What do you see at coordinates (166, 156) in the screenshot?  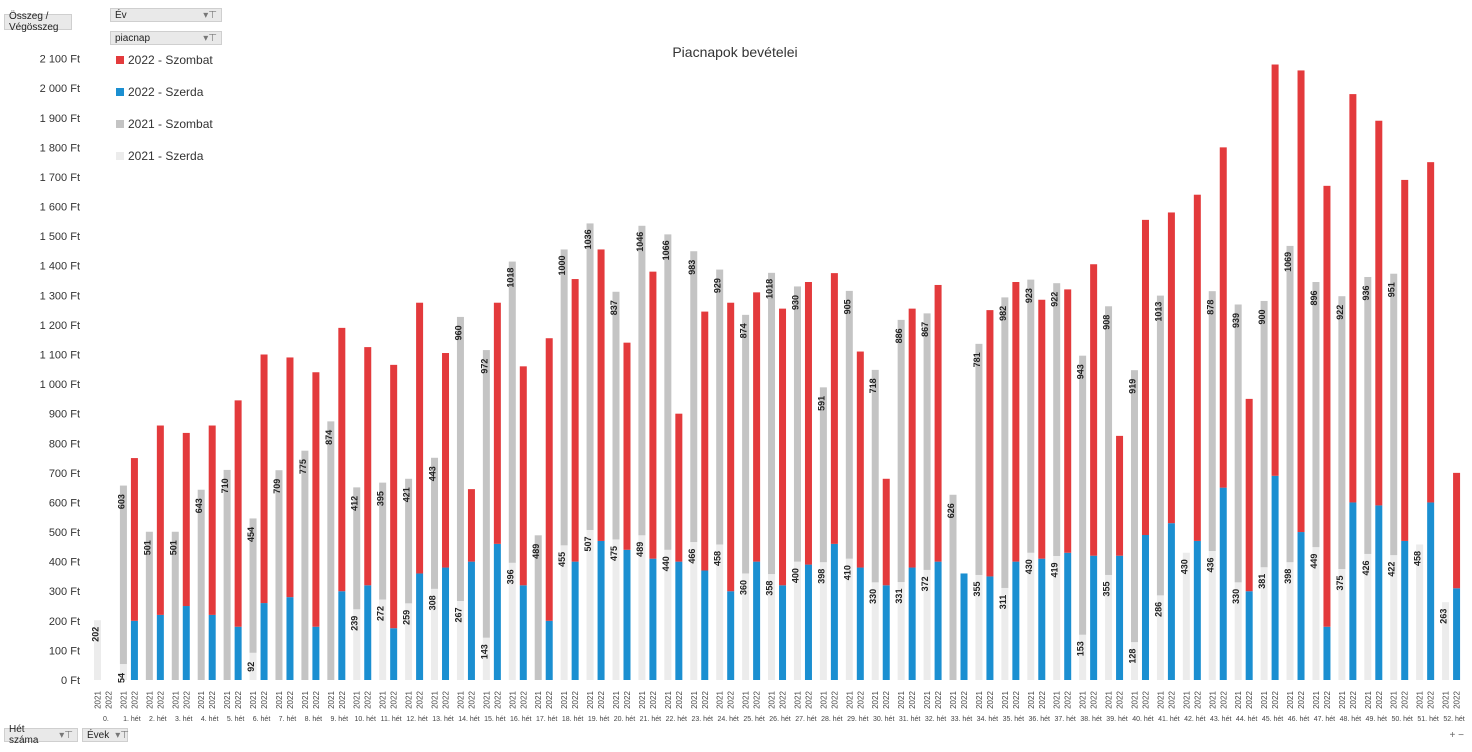 I see `legend-item-label: 2021 - Szerda` at bounding box center [166, 156].